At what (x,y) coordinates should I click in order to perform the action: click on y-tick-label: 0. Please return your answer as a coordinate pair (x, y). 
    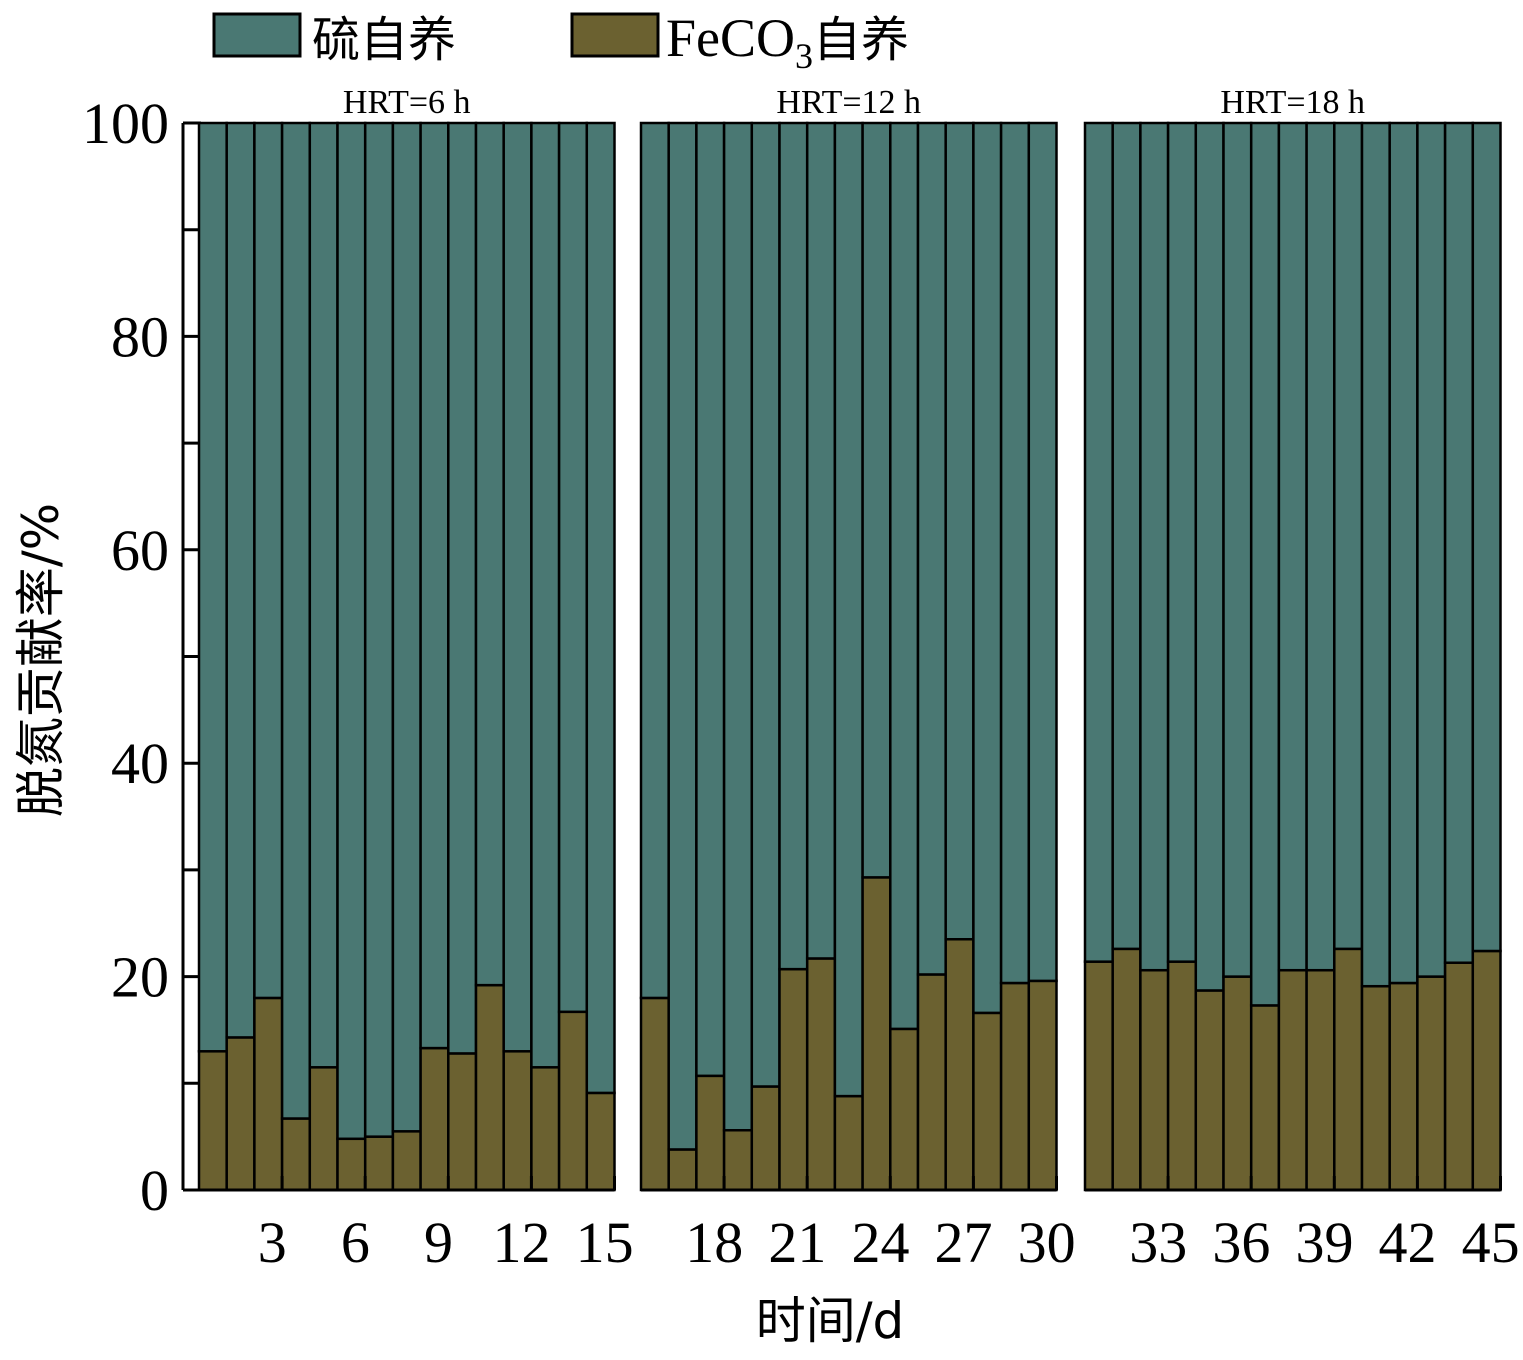
    Looking at the image, I should click on (154, 1190).